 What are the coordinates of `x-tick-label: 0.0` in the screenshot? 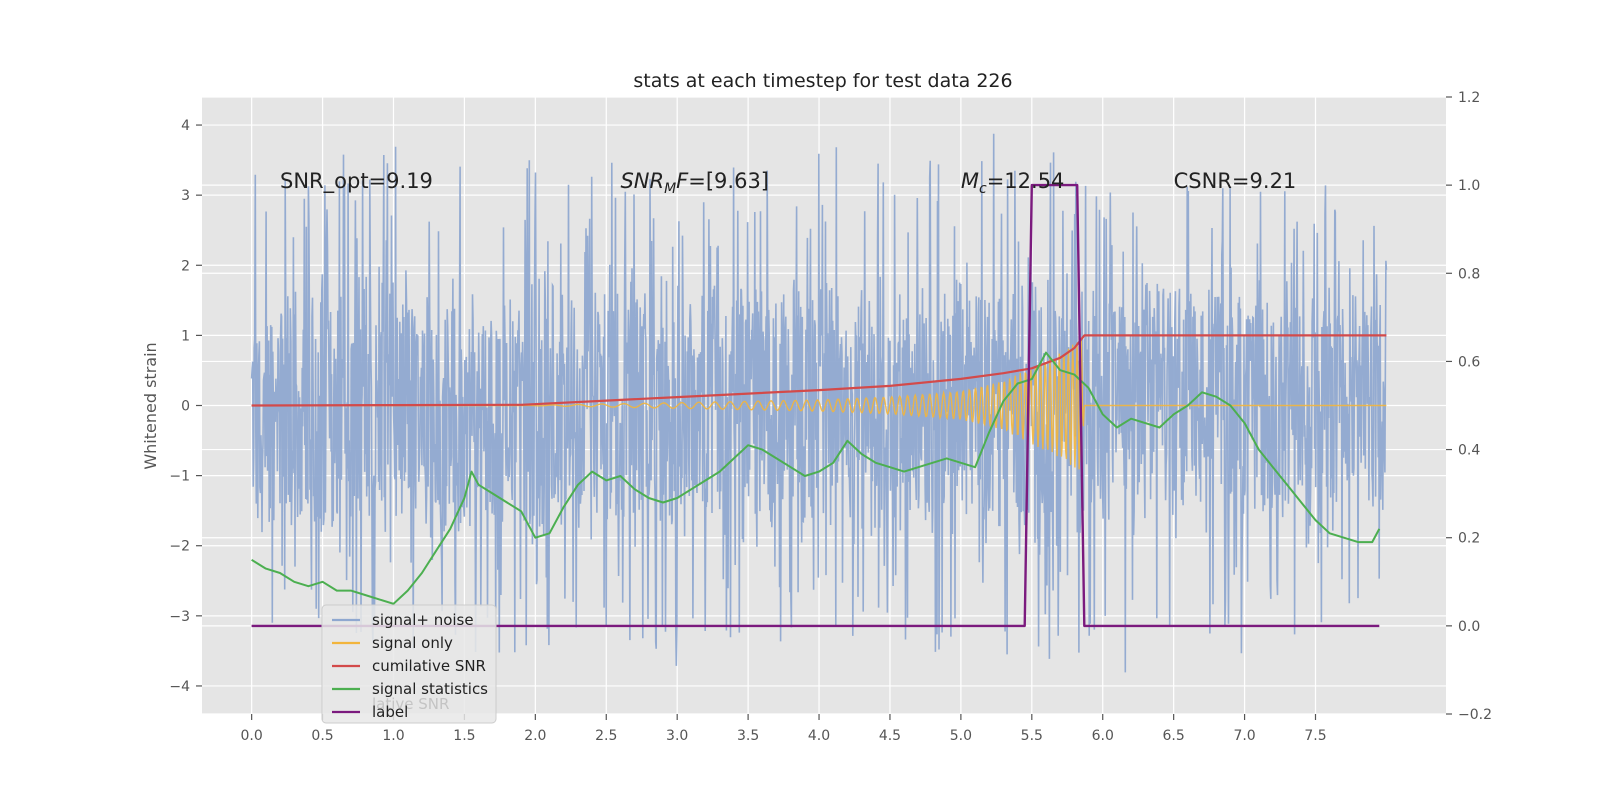 It's located at (252, 736).